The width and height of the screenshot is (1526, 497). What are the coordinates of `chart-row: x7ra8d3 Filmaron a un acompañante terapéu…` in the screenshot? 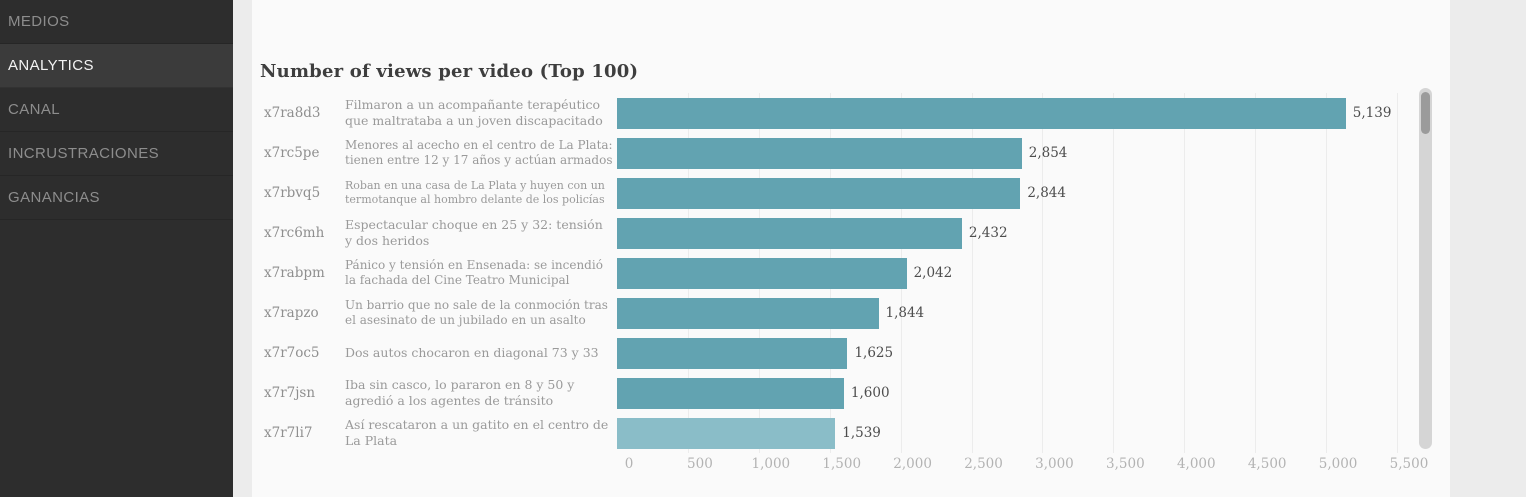 It's located at (857, 113).